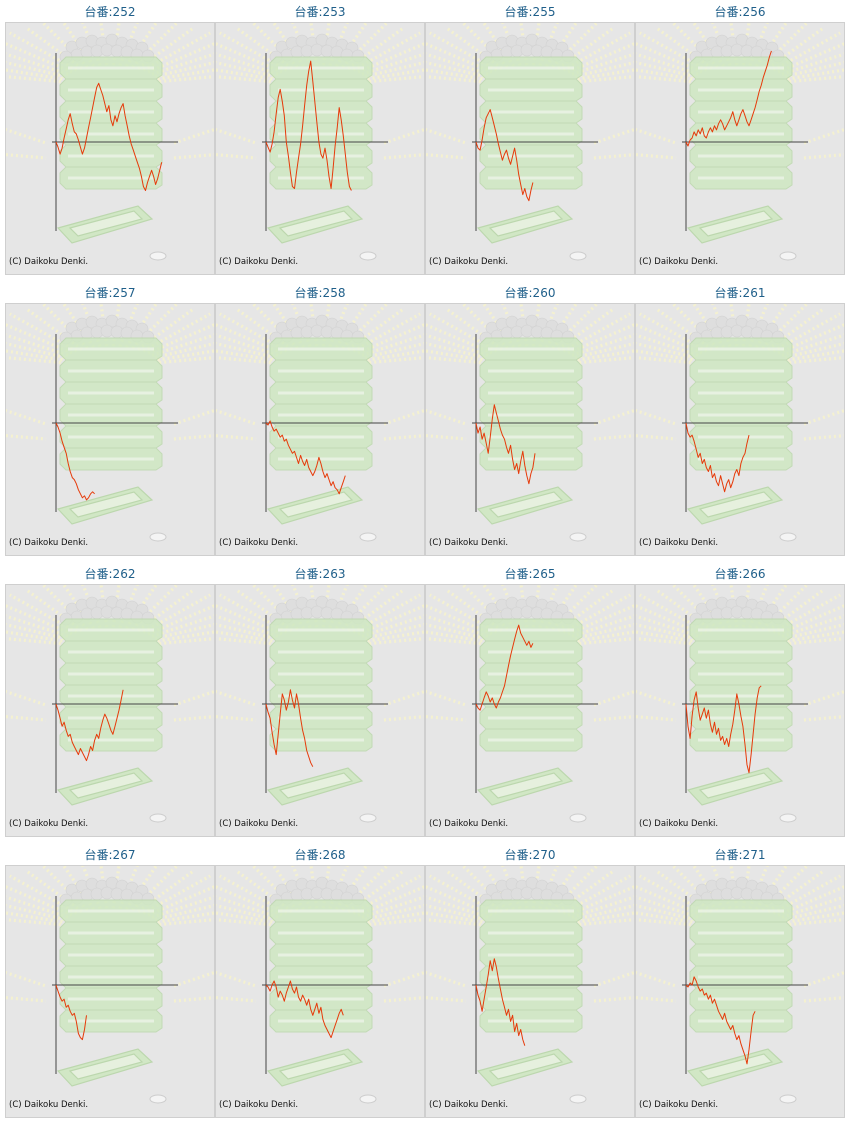 Image resolution: width=845 pixels, height=1125 pixels. What do you see at coordinates (320, 574) in the screenshot?
I see `chart-title: 台番:263` at bounding box center [320, 574].